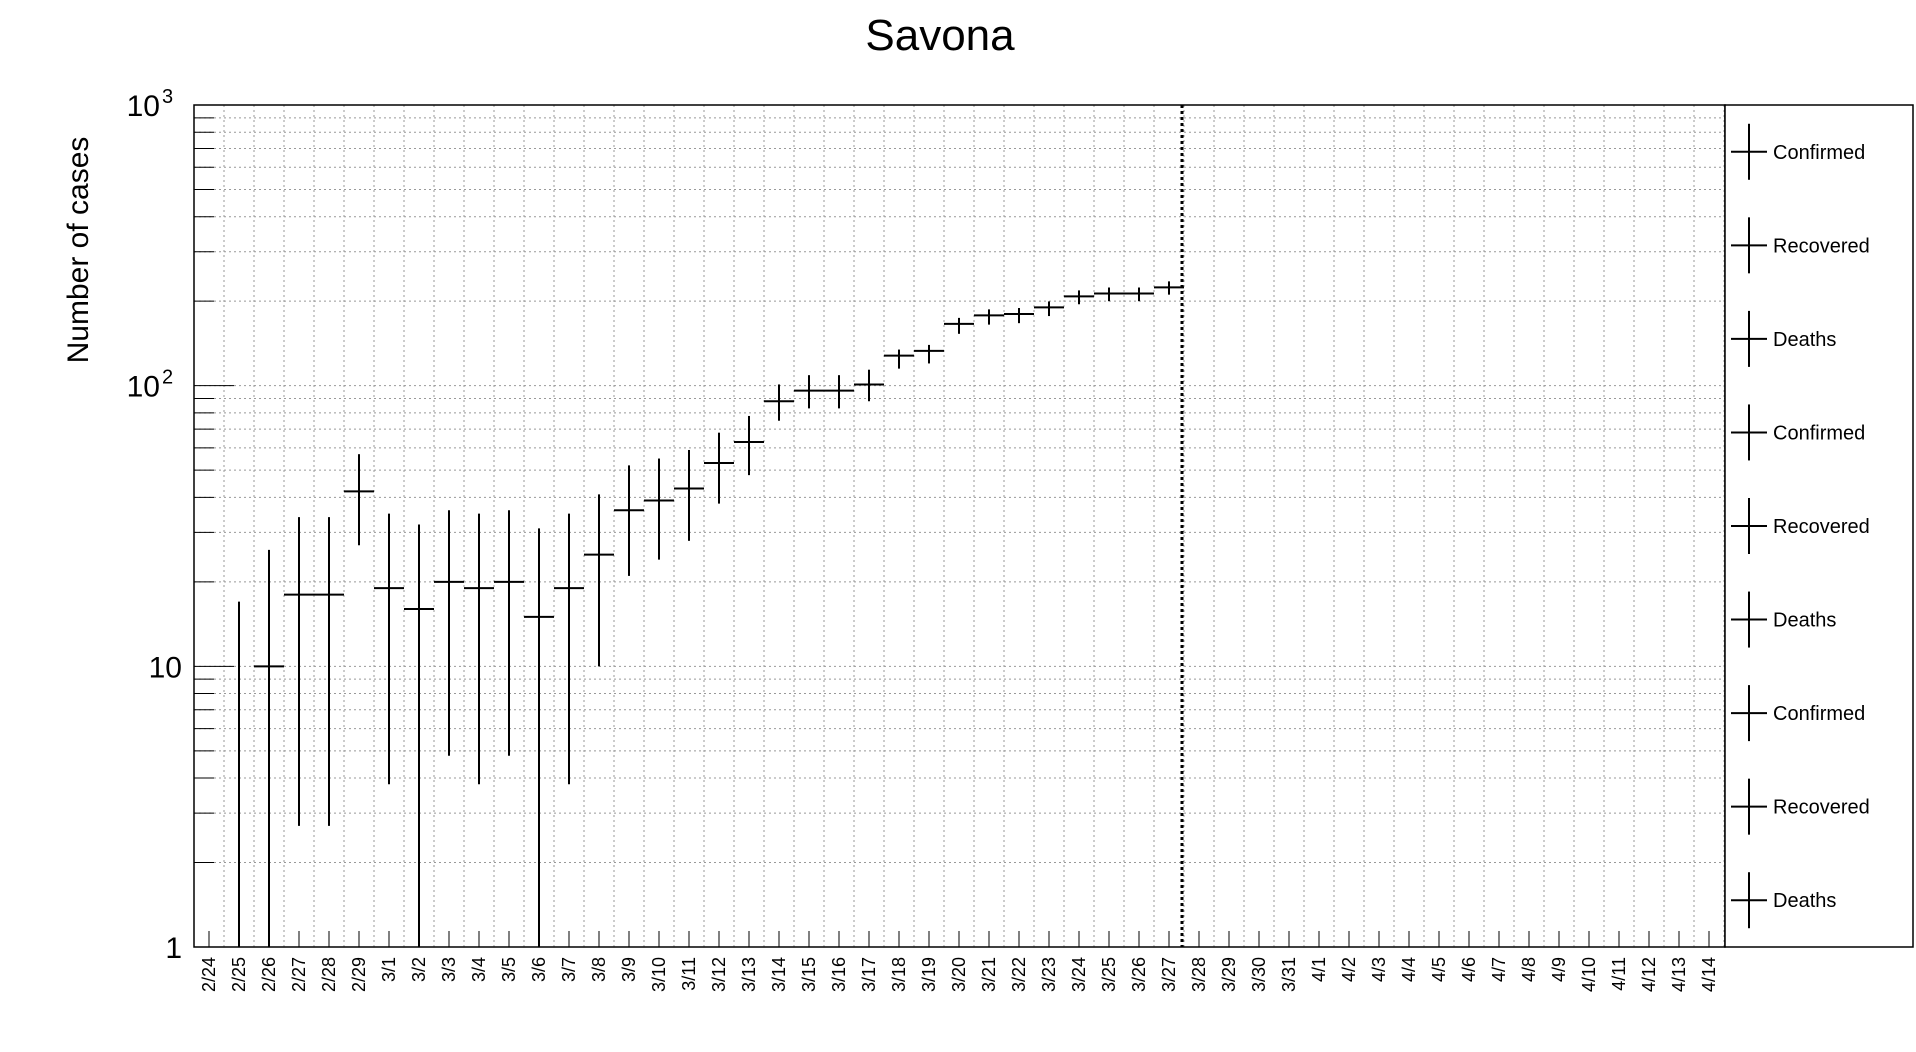 Image resolution: width=1916 pixels, height=1052 pixels. Describe the element at coordinates (78, 250) in the screenshot. I see `y-axis-label: Number of cases` at that location.